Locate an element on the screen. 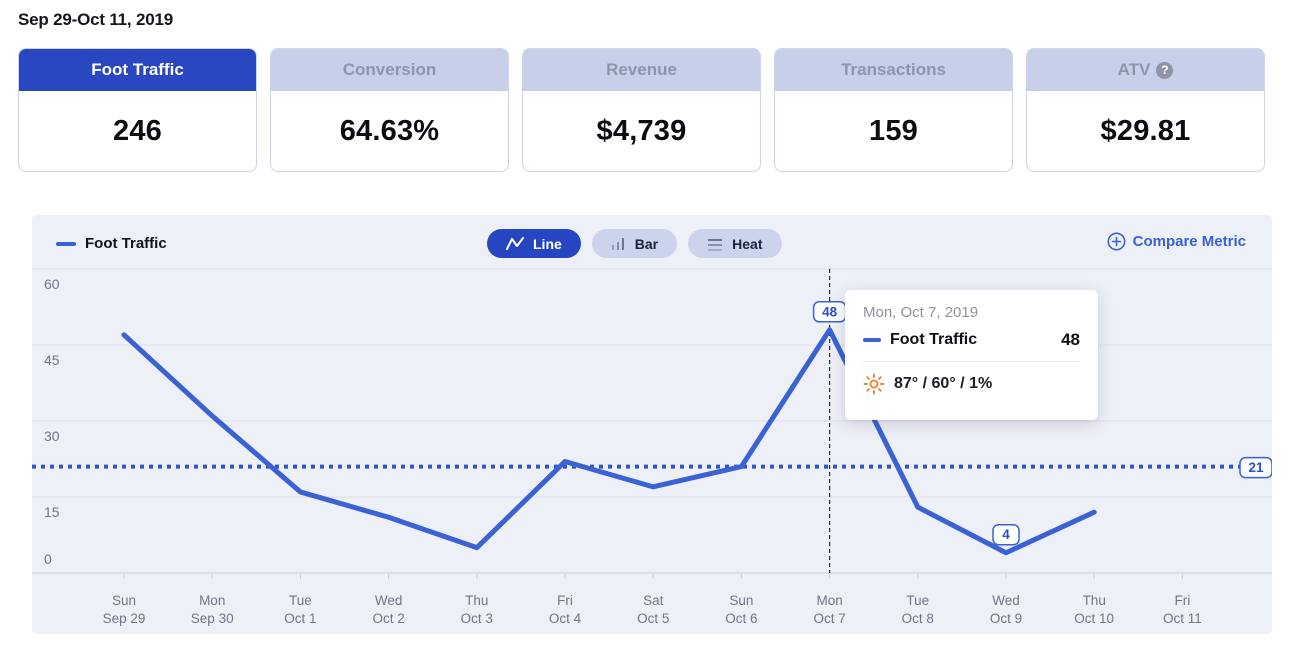 Image resolution: width=1300 pixels, height=651 pixels. svg-text: 4 is located at coordinates (1006, 534).